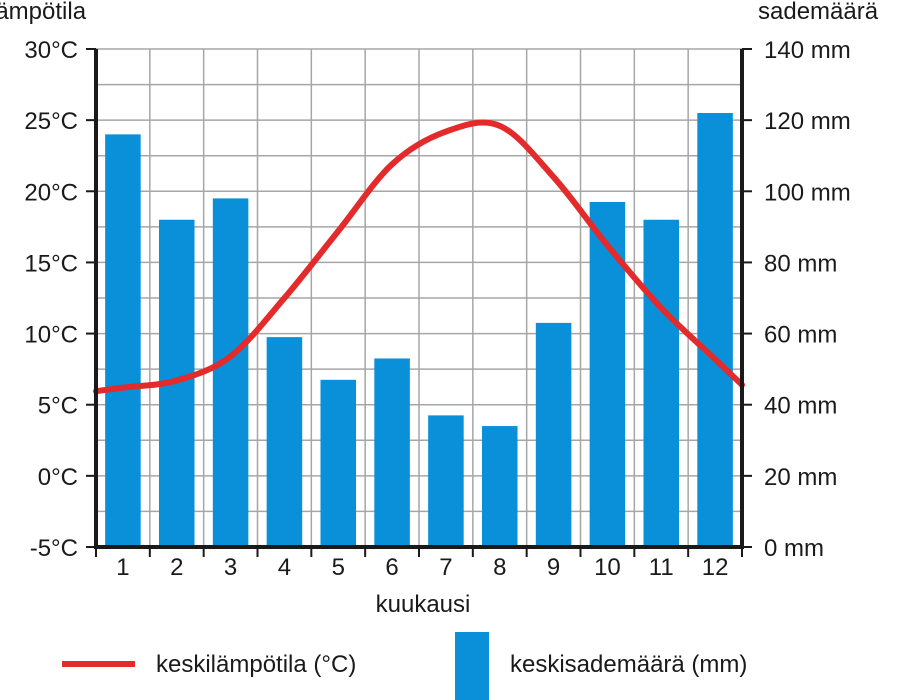 Image resolution: width=900 pixels, height=700 pixels. Describe the element at coordinates (423, 604) in the screenshot. I see `x-axis-title: kuukausi` at that location.